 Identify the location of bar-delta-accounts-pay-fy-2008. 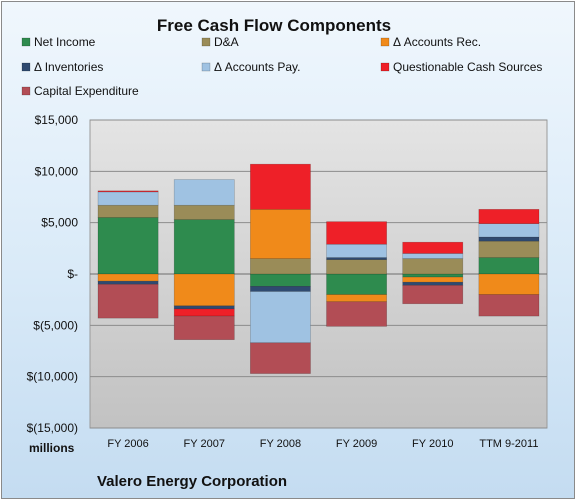
(280, 317).